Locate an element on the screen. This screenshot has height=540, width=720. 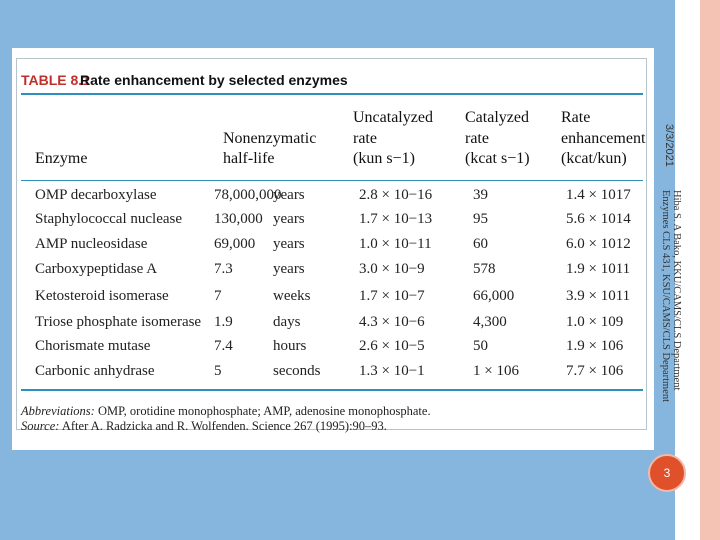
cell-uncatalyzed: 3.0 × 10⁻⁹ is located at coordinates (392, 269).